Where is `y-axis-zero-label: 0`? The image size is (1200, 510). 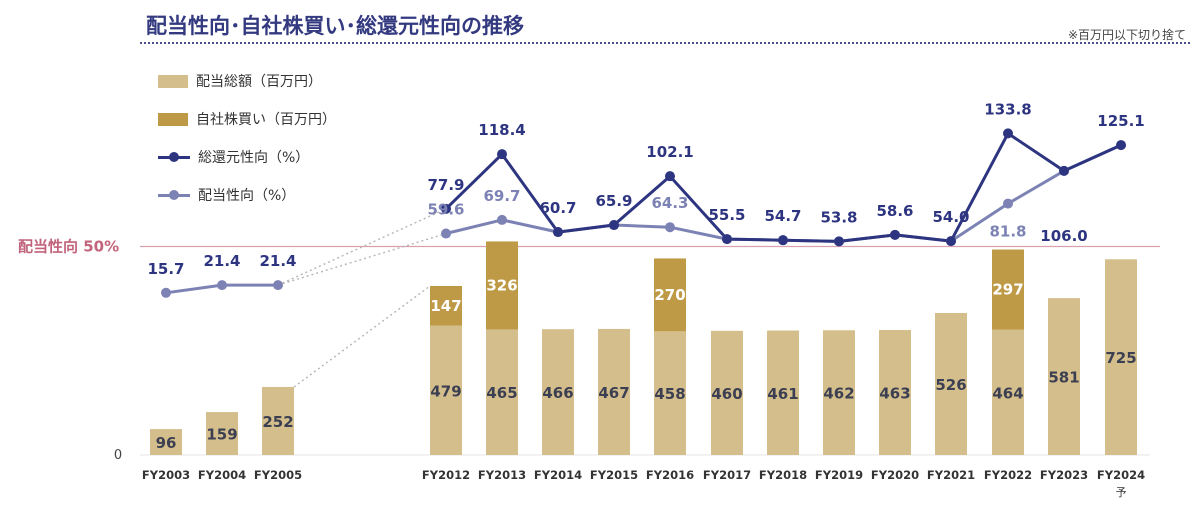 y-axis-zero-label: 0 is located at coordinates (118, 455).